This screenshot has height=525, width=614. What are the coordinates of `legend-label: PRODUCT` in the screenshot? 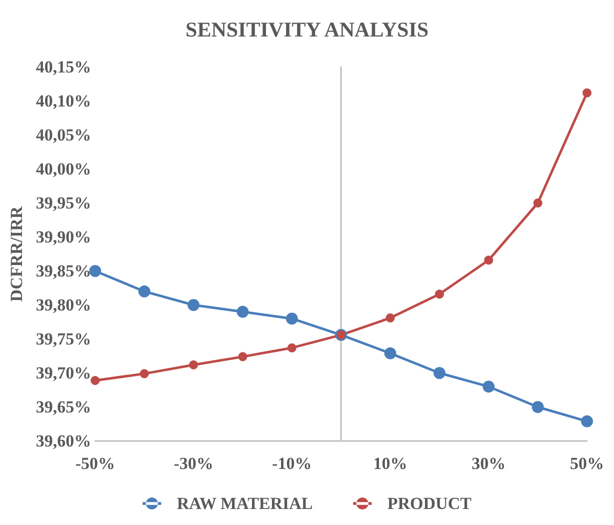 It's located at (429, 503).